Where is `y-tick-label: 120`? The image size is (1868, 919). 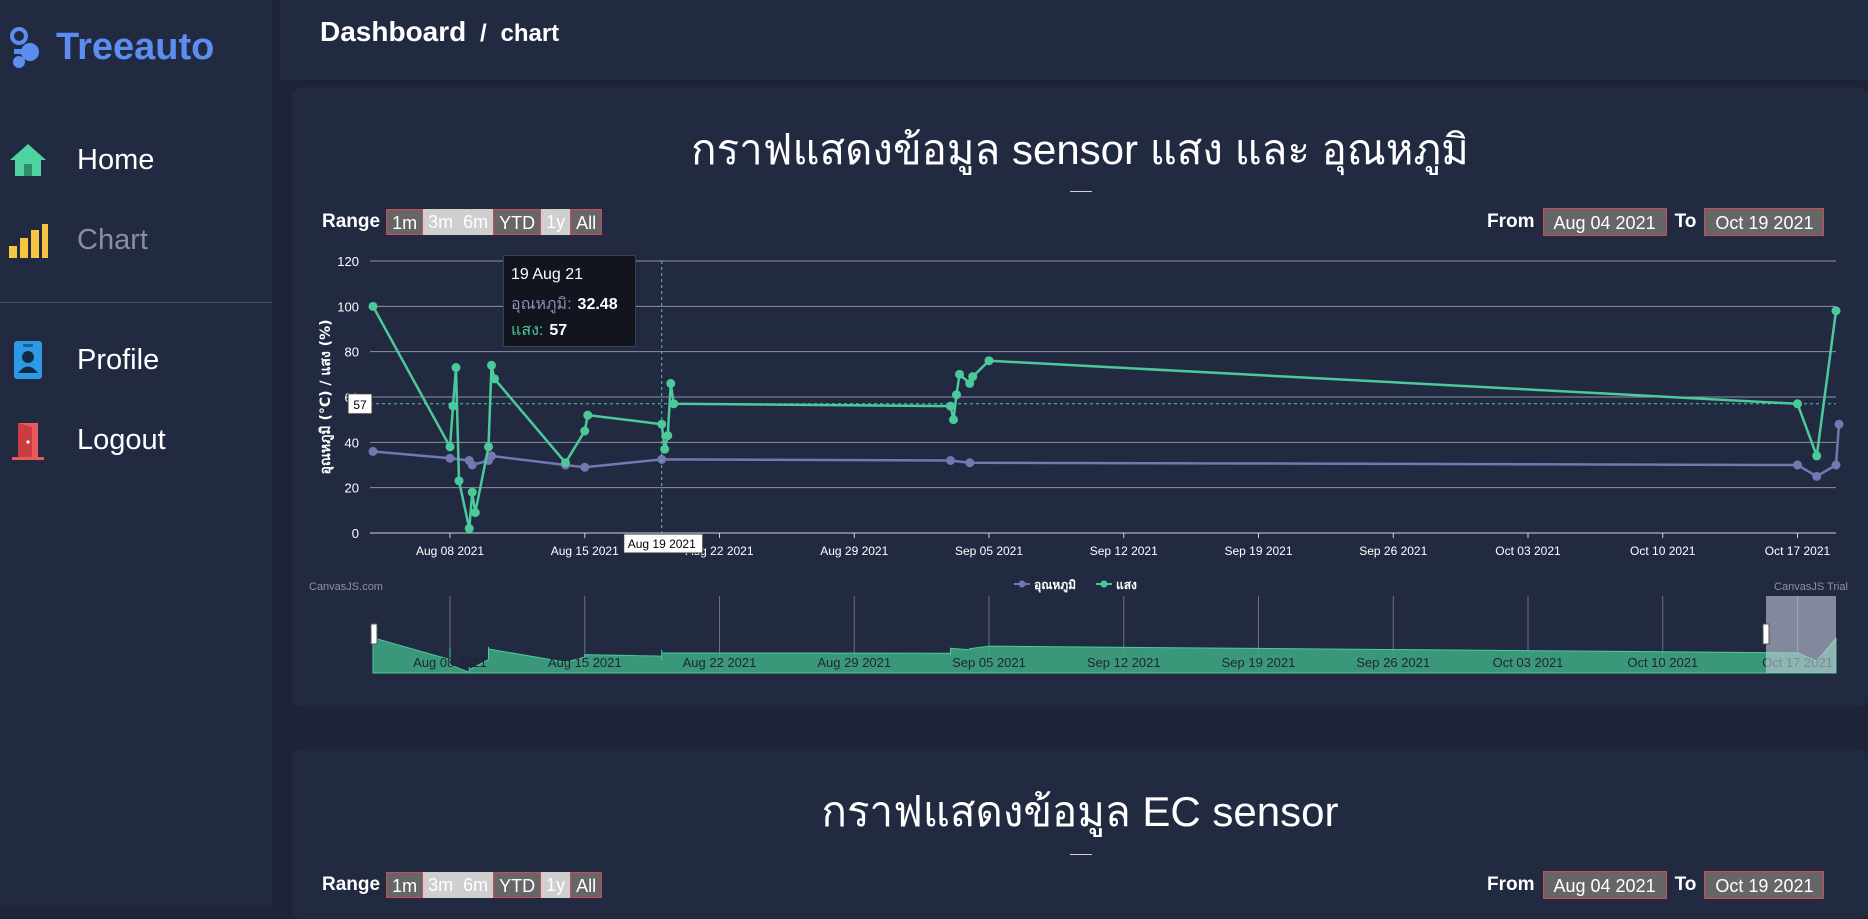 y-tick-label: 120 is located at coordinates (348, 261).